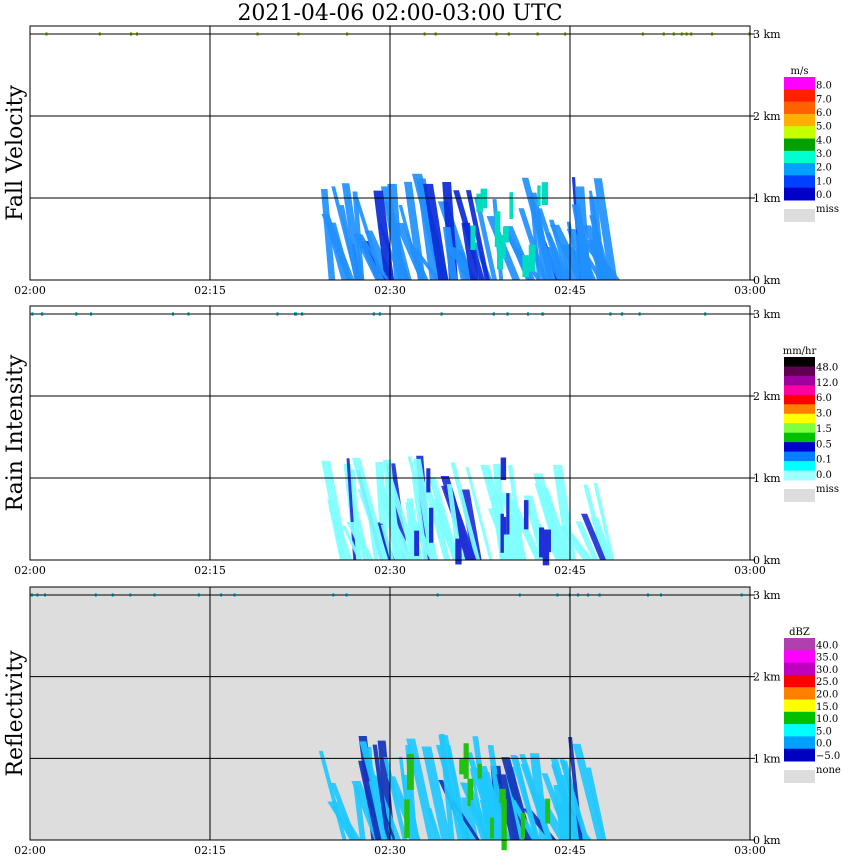  What do you see at coordinates (827, 489) in the screenshot?
I see `legend-miss-label: miss` at bounding box center [827, 489].